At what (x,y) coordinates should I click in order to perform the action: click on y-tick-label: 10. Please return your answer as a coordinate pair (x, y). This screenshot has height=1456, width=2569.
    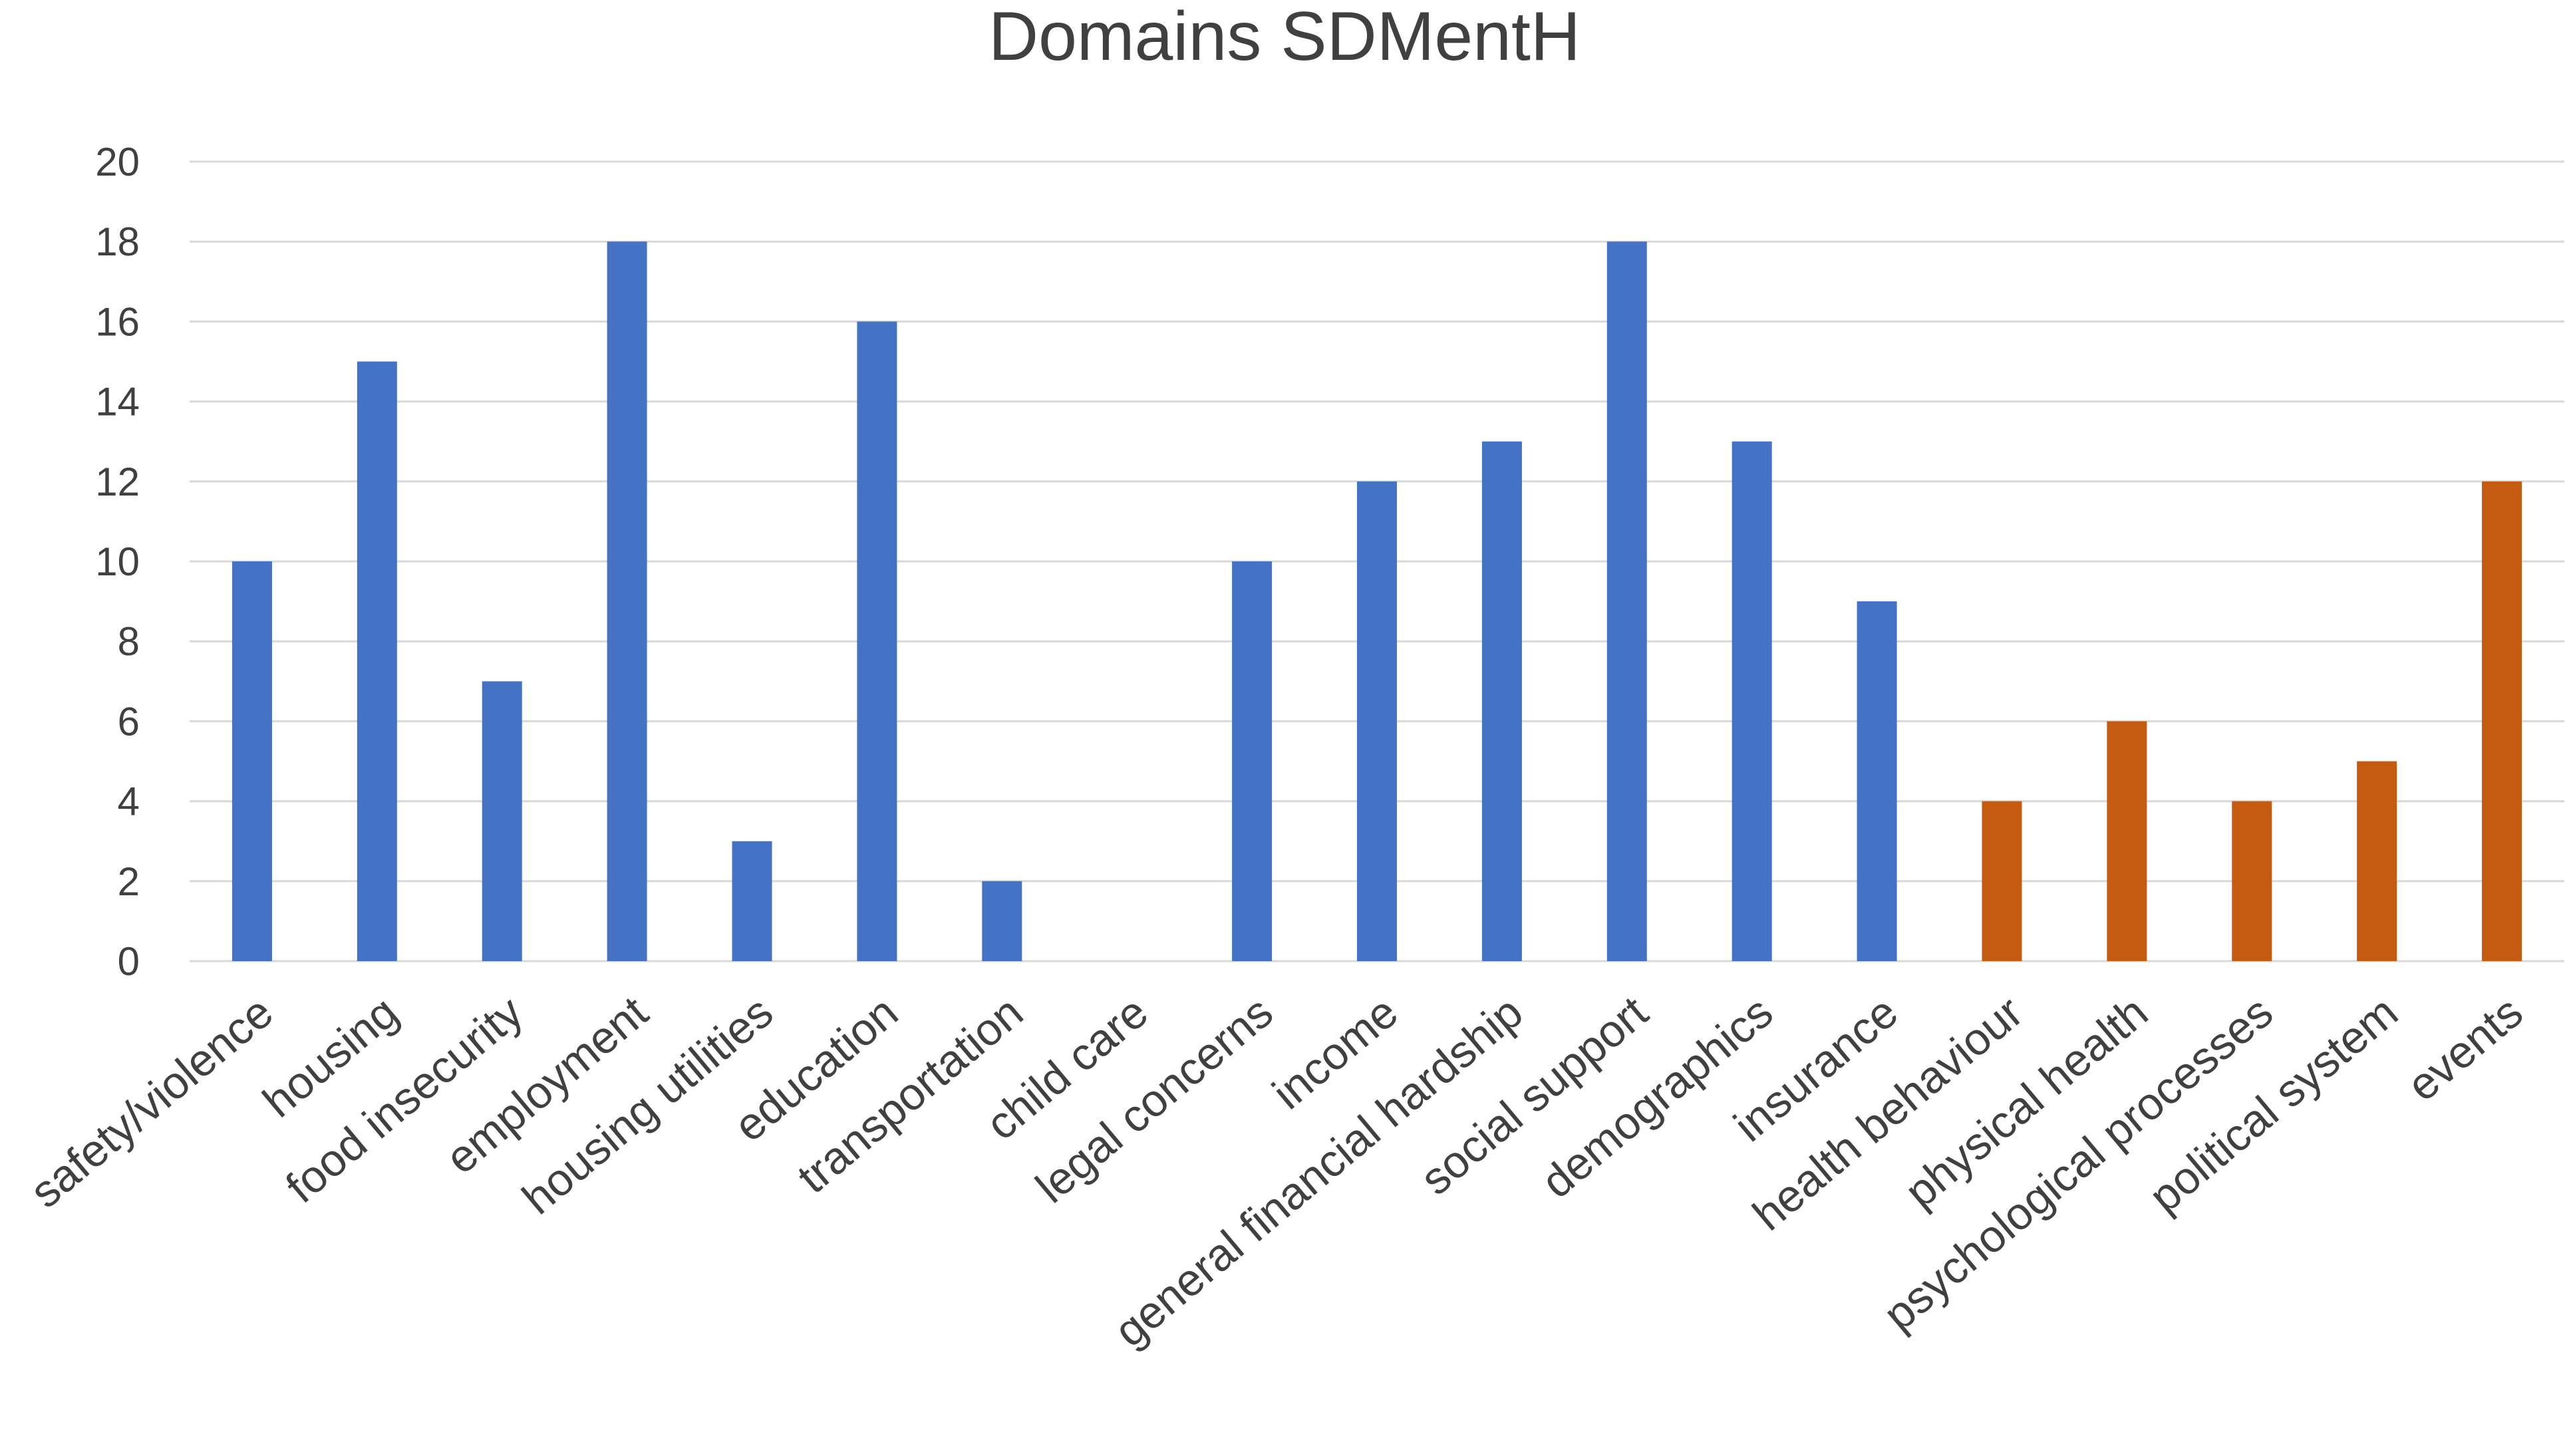
    Looking at the image, I should click on (117, 561).